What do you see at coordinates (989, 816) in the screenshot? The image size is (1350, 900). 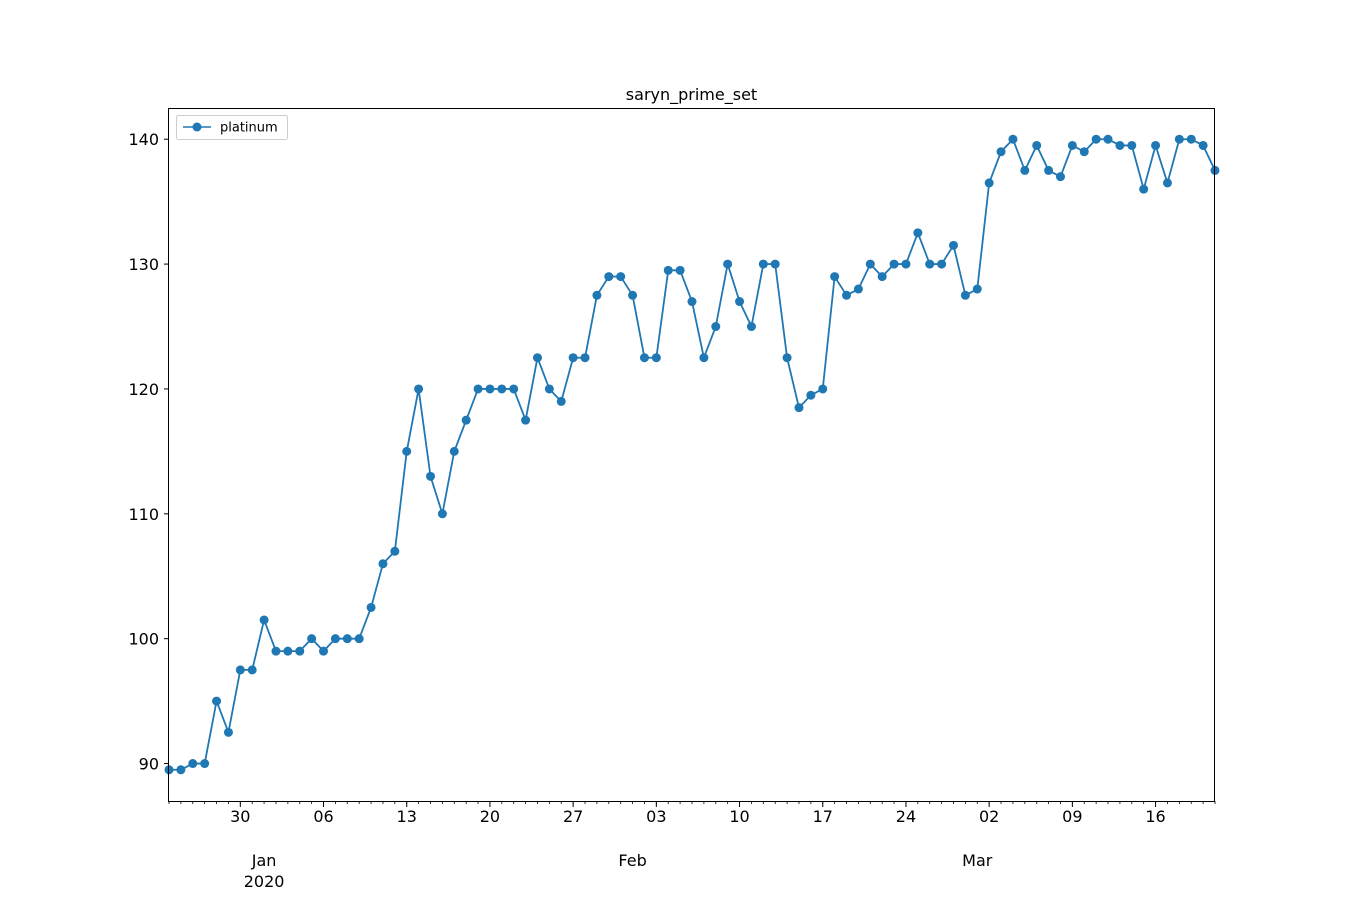 I see `x-tick-label: 02` at bounding box center [989, 816].